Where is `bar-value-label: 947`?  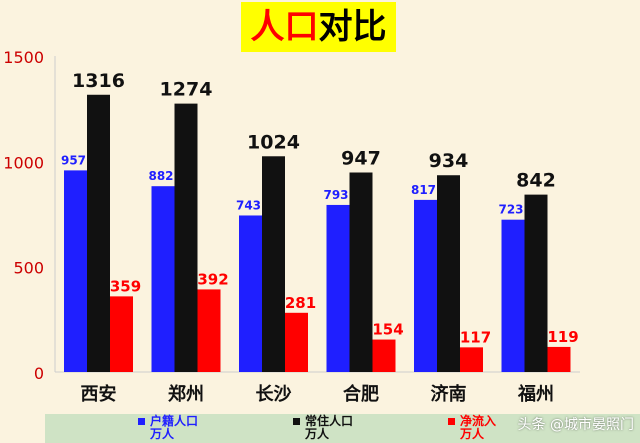 bar-value-label: 947 is located at coordinates (361, 158).